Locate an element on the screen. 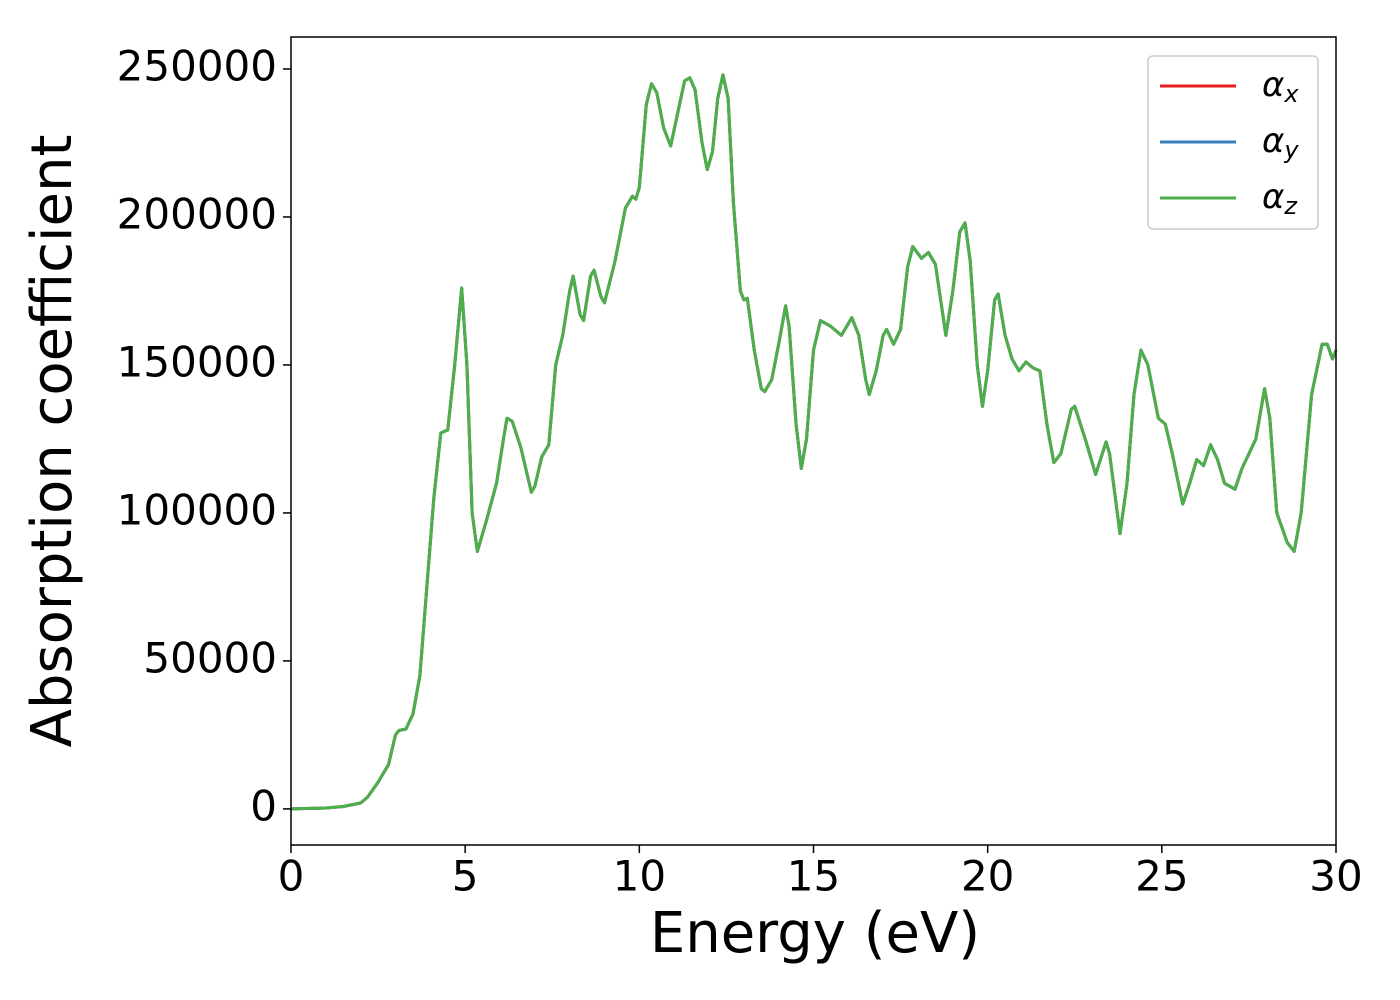 This screenshot has height=1000, width=1400. y-tick-label: 100000 is located at coordinates (197, 509).